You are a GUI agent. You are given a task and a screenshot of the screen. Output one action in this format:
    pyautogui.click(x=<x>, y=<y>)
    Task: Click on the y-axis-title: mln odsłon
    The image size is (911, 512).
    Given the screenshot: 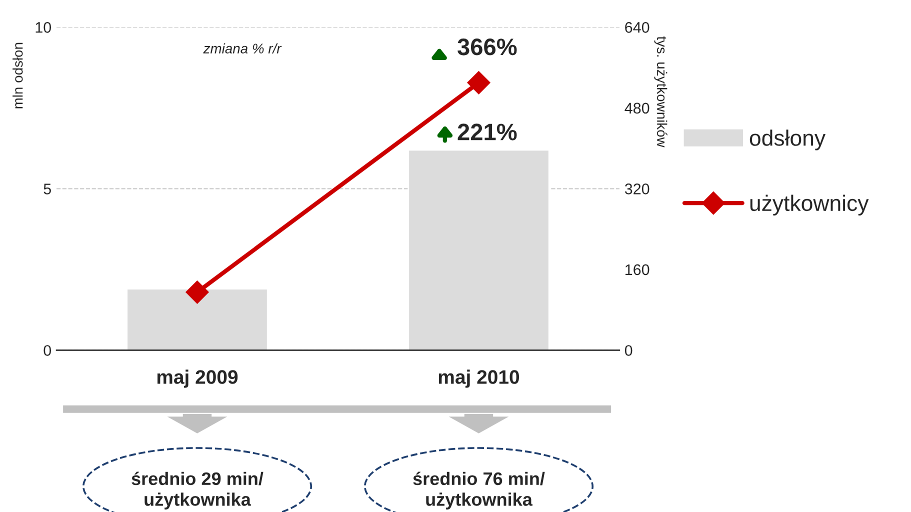 What is the action you would take?
    pyautogui.click(x=17, y=75)
    